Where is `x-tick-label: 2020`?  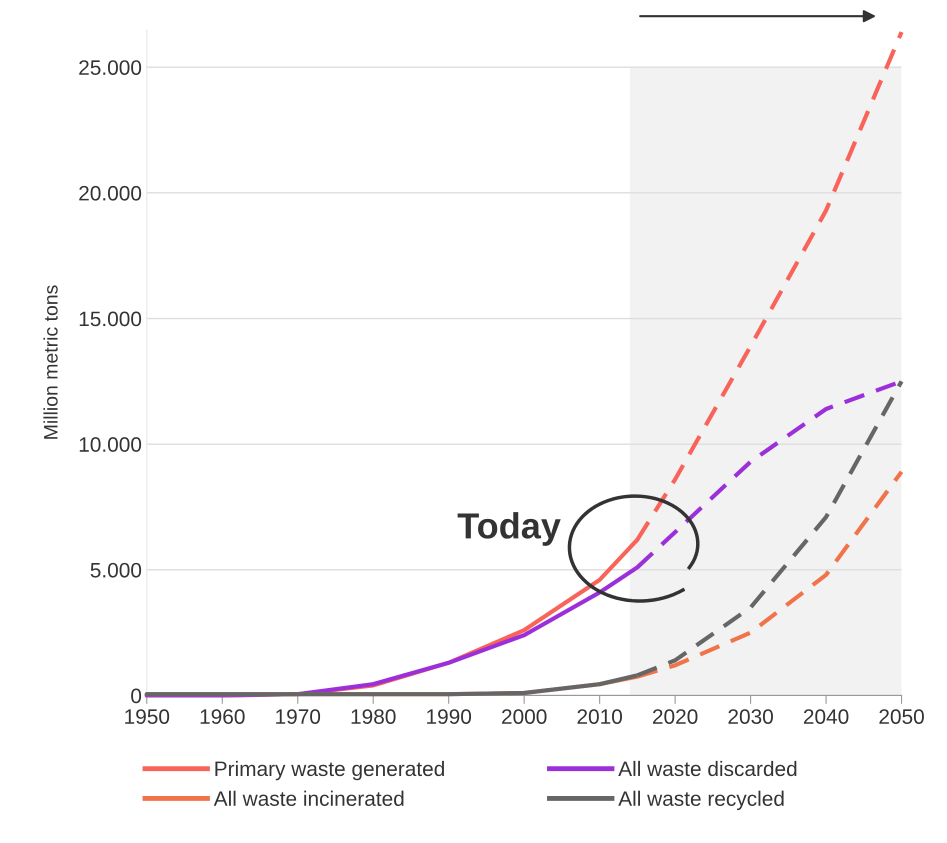 x-tick-label: 2020 is located at coordinates (675, 716).